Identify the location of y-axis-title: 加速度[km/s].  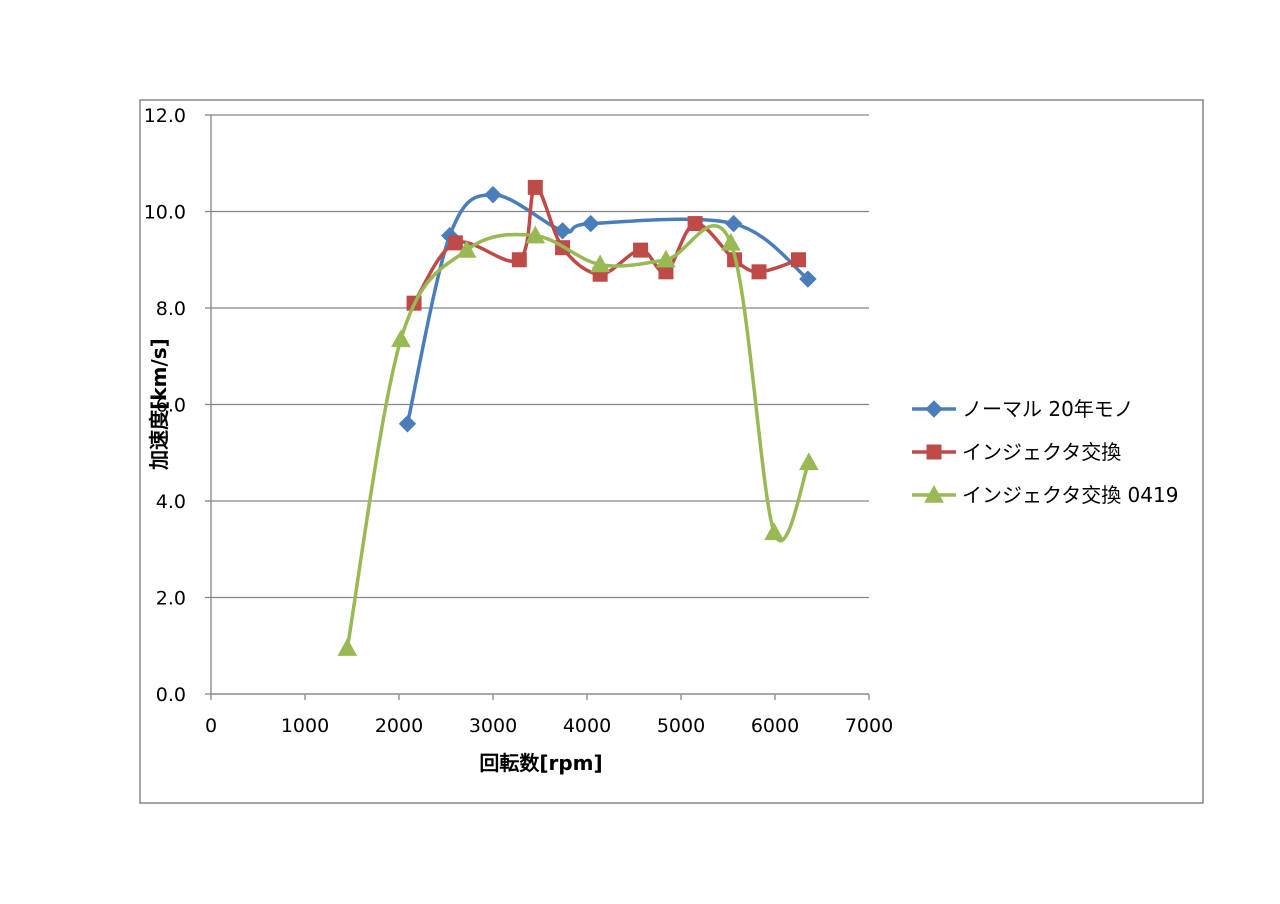
(159, 404).